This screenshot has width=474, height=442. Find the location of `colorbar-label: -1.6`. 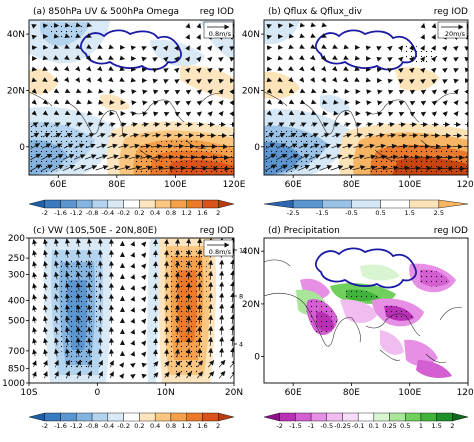

colorbar-label: -1.6 is located at coordinates (60, 426).